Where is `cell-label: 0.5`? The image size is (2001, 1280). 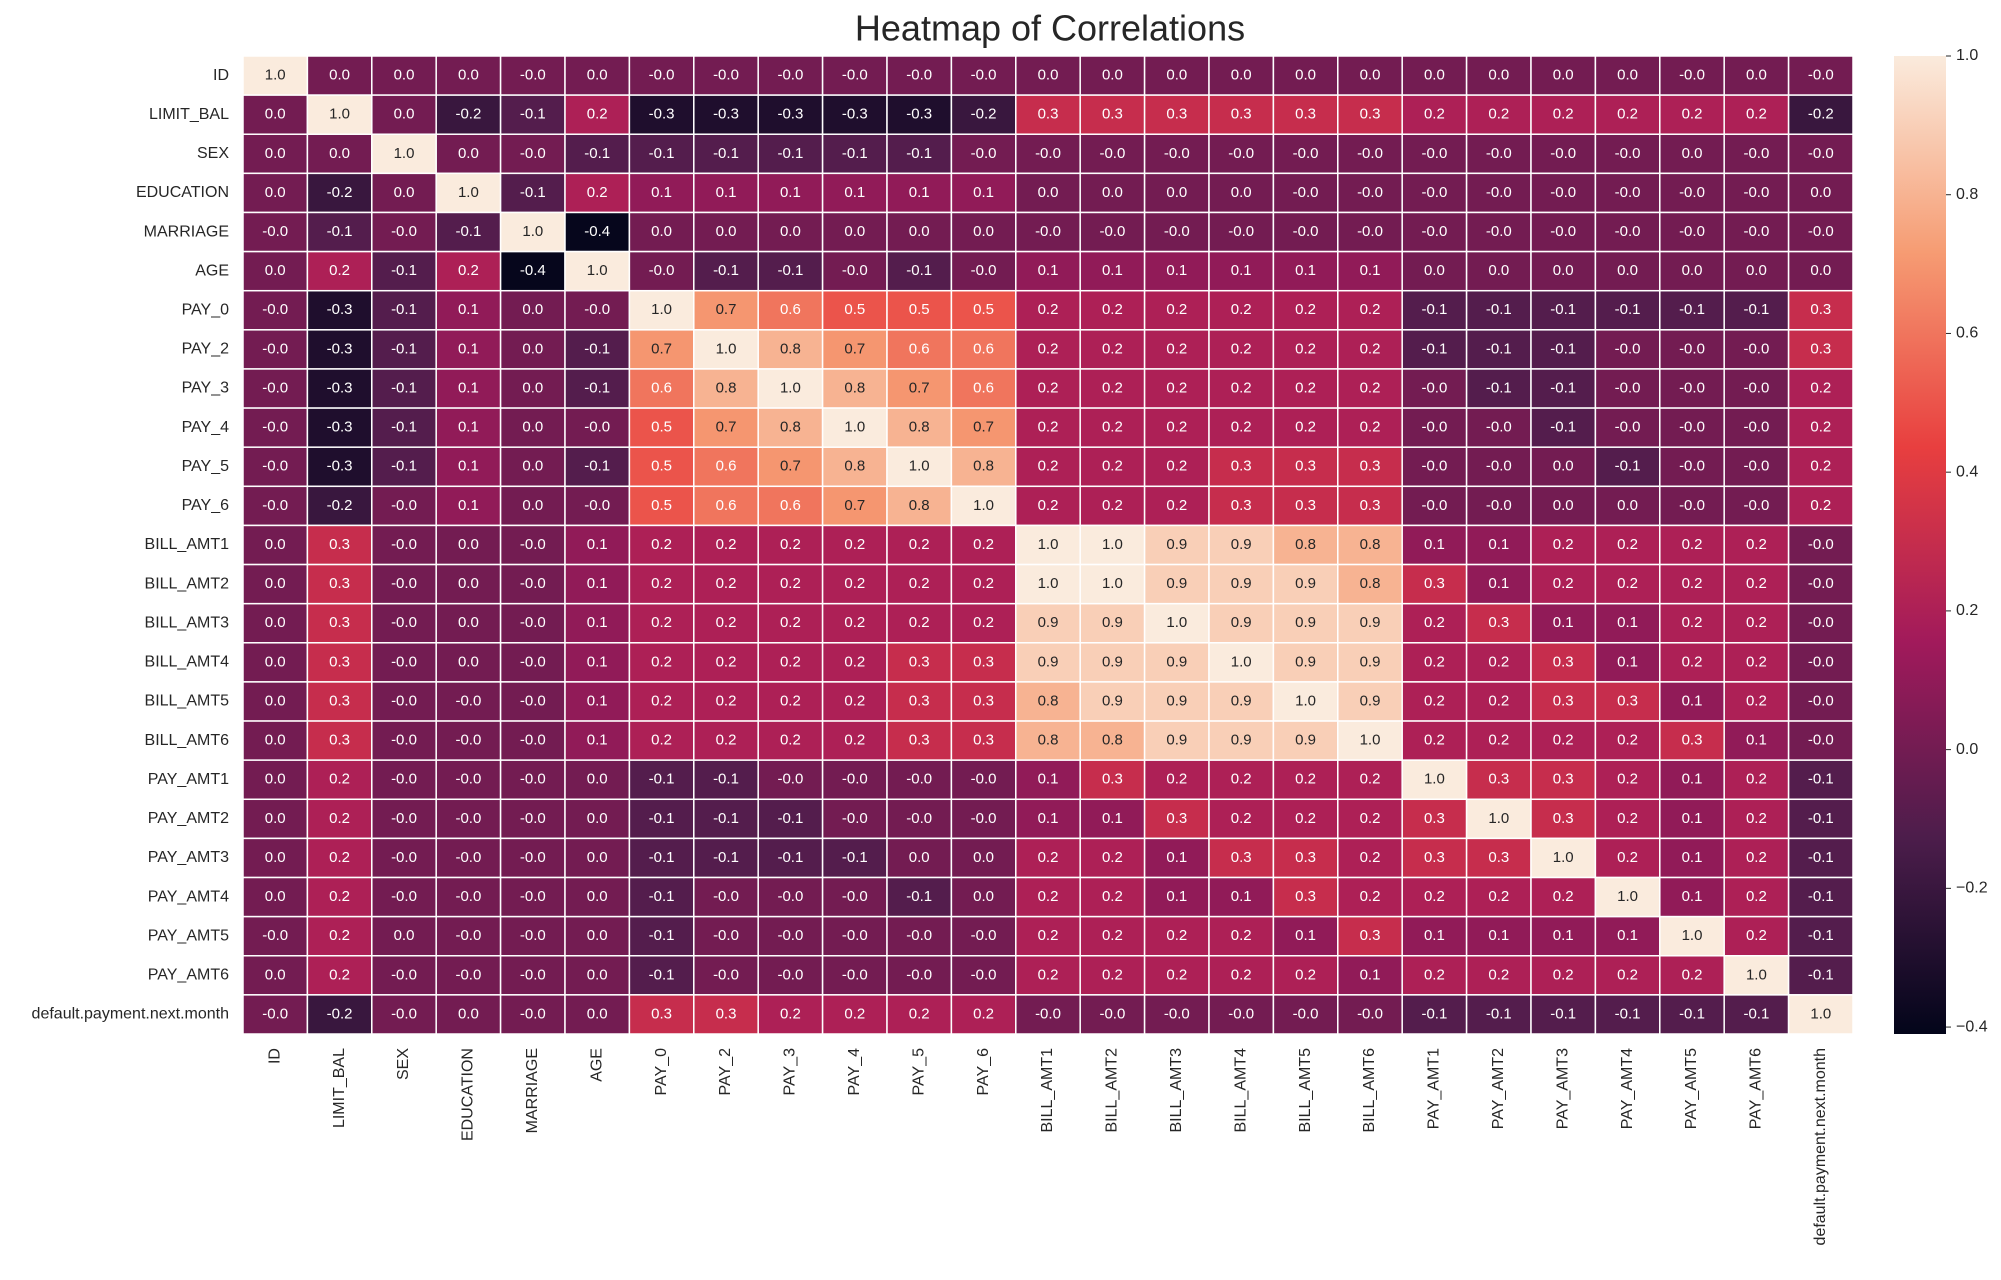
cell-label: 0.5 is located at coordinates (661, 466).